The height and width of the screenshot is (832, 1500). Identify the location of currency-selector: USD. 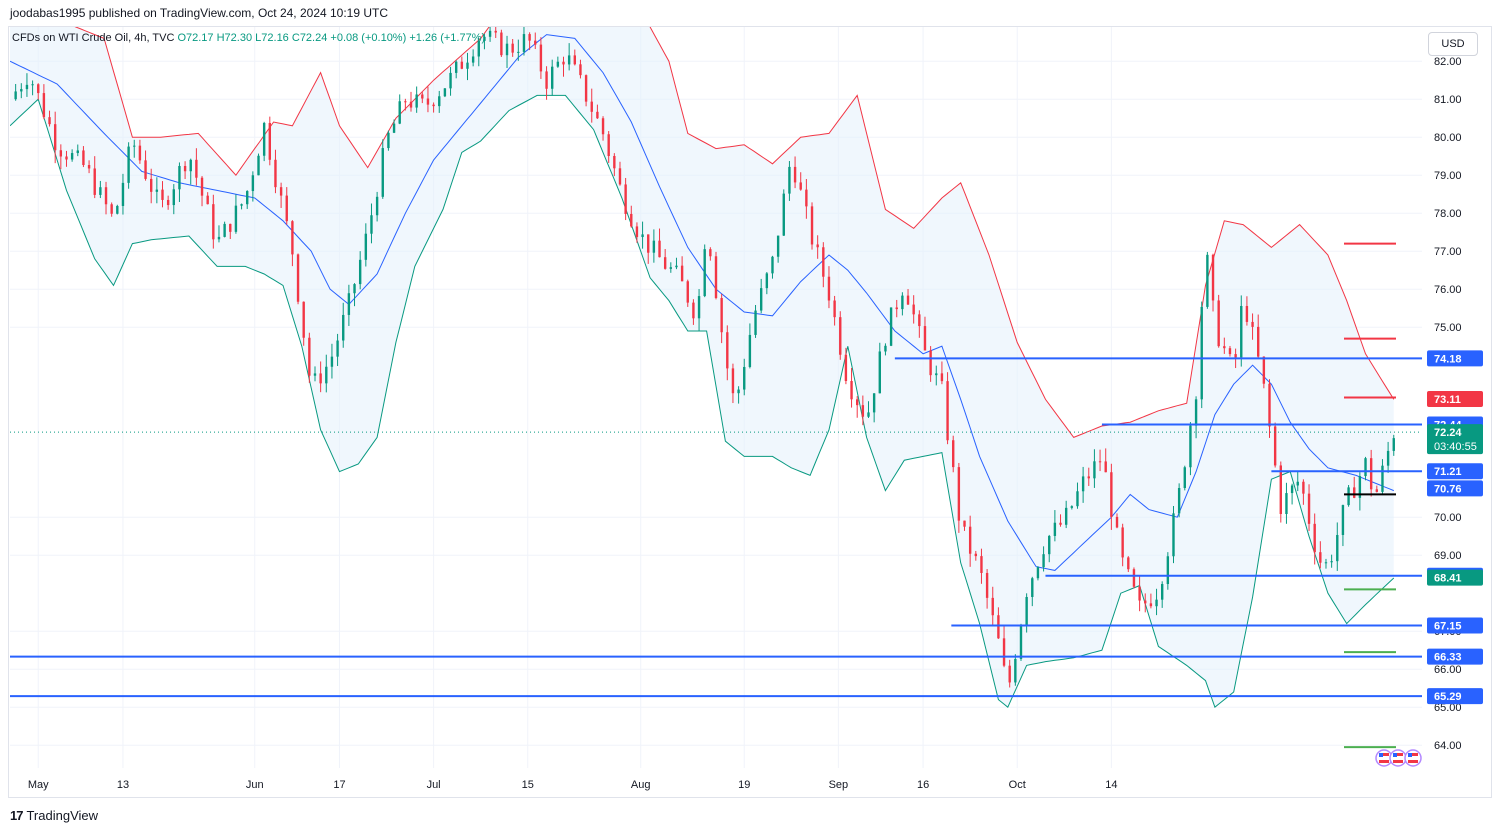
(1453, 44).